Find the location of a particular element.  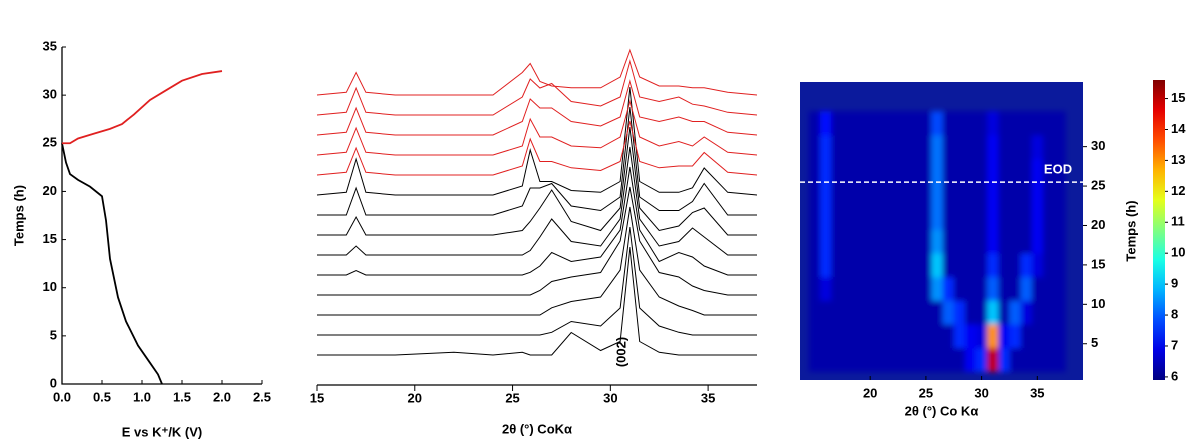

y-tick-label: 35 is located at coordinates (50, 45).